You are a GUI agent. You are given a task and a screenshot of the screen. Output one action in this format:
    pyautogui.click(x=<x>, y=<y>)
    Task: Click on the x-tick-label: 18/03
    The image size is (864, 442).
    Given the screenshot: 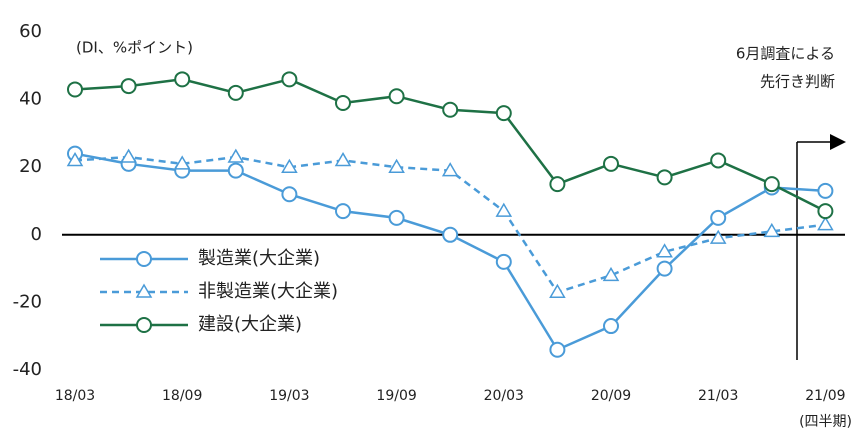 What is the action you would take?
    pyautogui.click(x=75, y=396)
    